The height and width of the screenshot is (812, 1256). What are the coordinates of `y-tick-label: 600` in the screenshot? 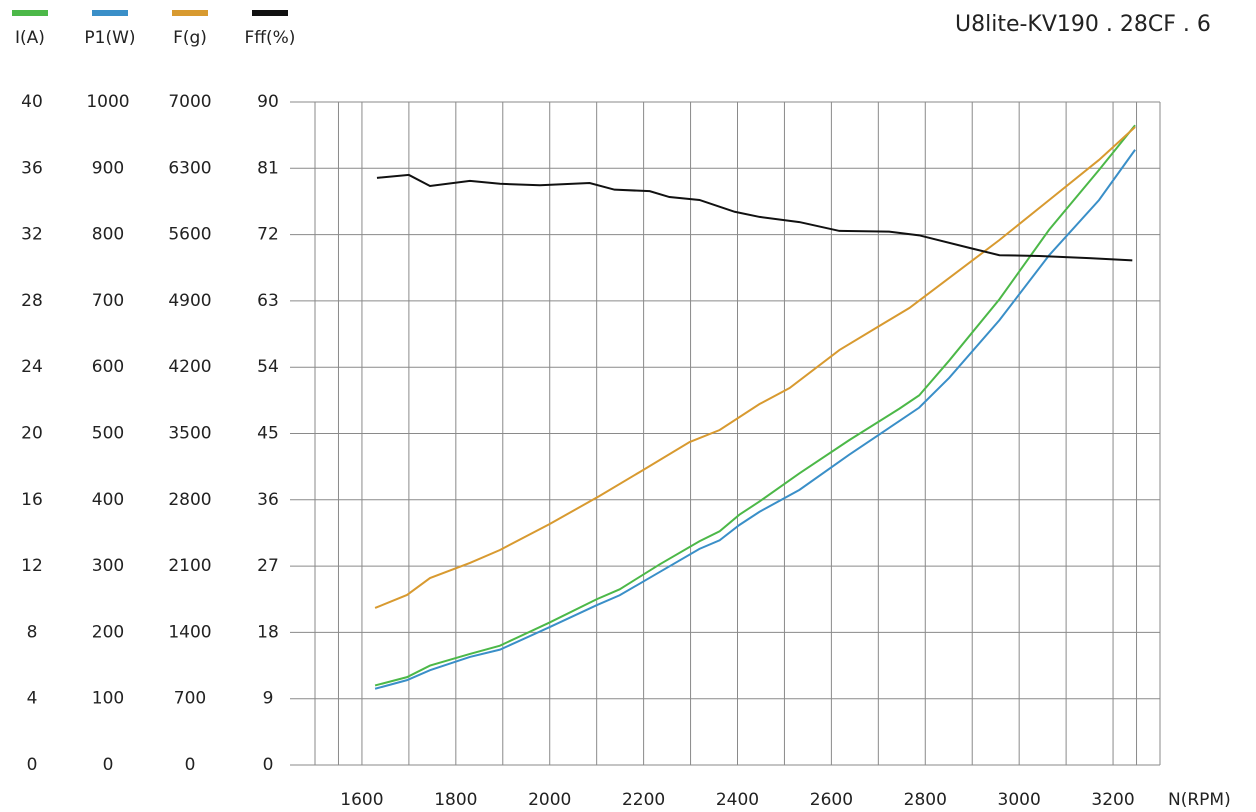 It's located at (108, 367).